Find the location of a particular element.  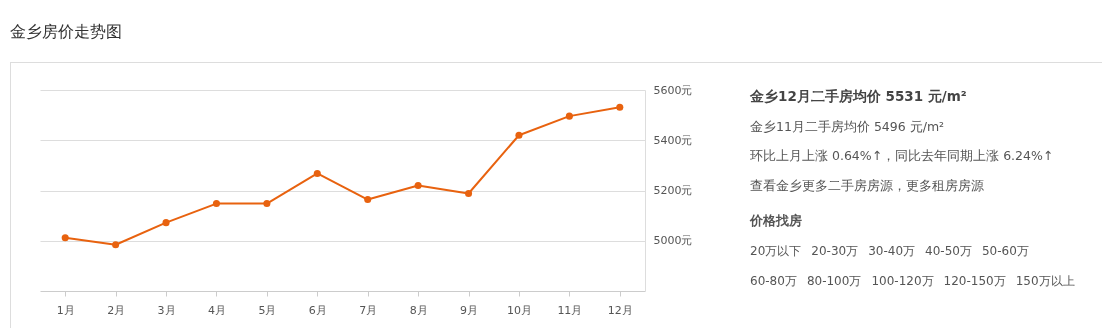

x-tick-label: 1月 is located at coordinates (65, 310).